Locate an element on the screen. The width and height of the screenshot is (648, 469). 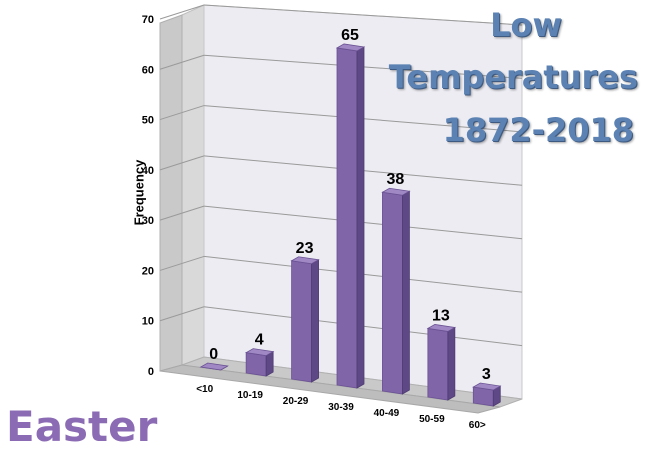
y-tick-label: 40 is located at coordinates (148, 171).